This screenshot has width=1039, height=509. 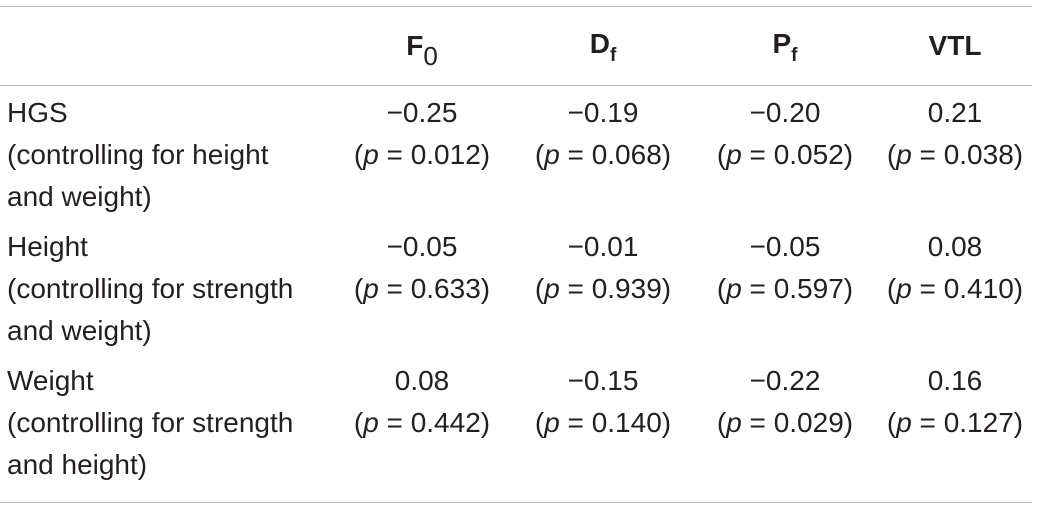 I want to click on header-rule, so click(x=516, y=85).